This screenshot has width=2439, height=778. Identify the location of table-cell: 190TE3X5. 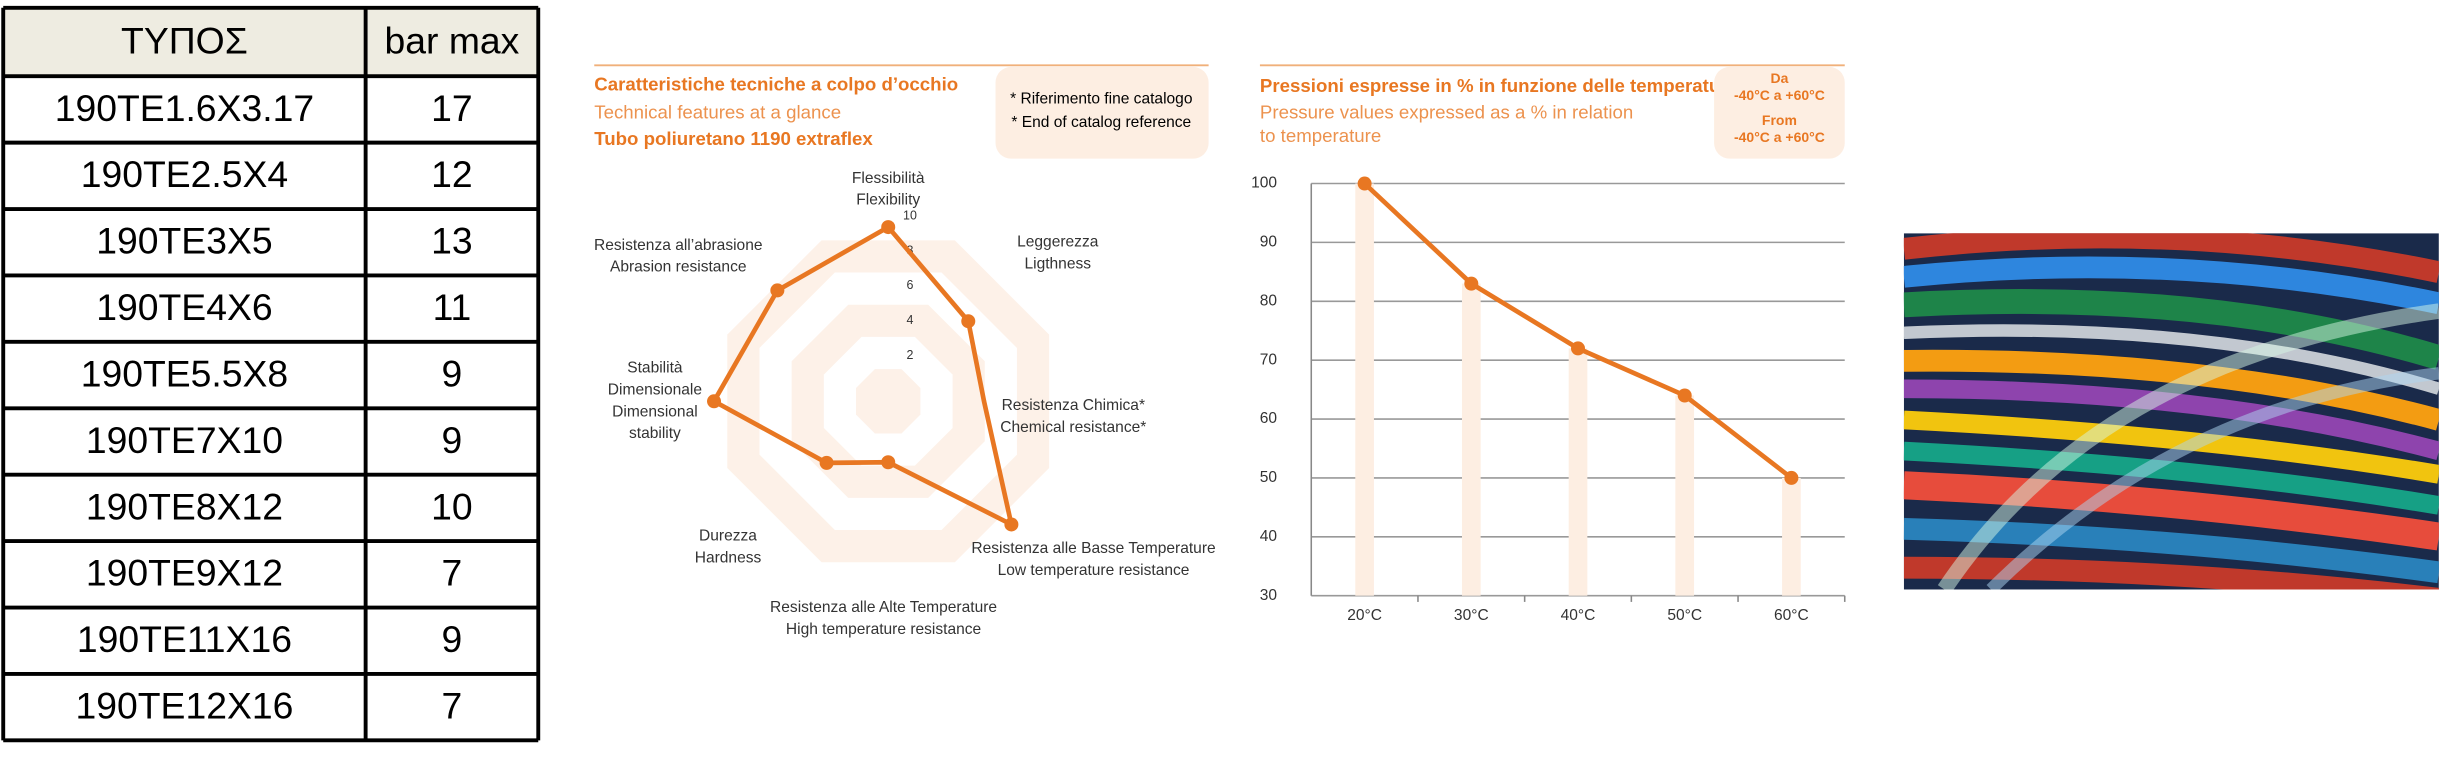
(184, 241).